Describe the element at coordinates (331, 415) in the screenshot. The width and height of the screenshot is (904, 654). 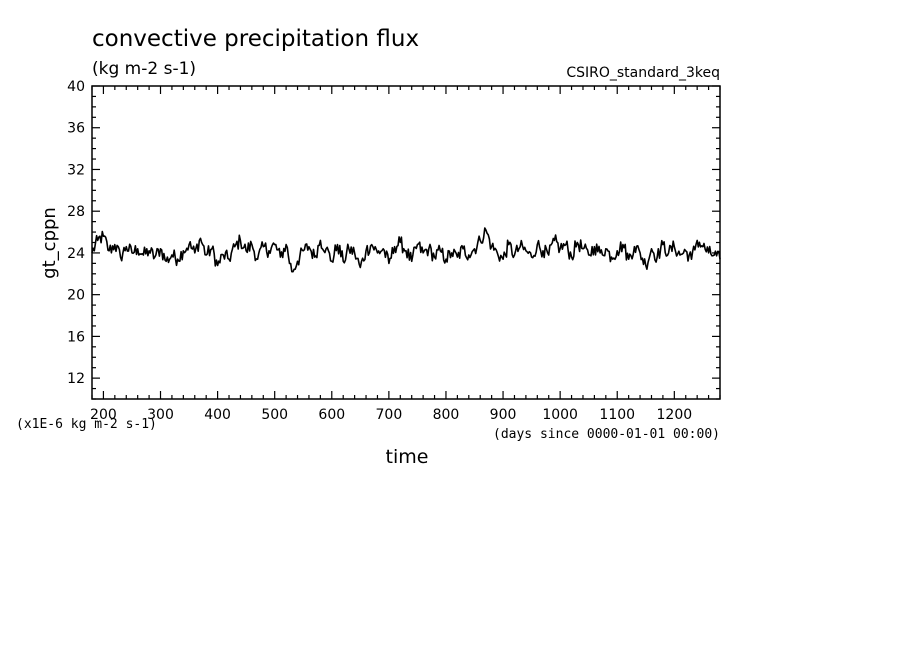
I see `x-tick-label: 600` at that location.